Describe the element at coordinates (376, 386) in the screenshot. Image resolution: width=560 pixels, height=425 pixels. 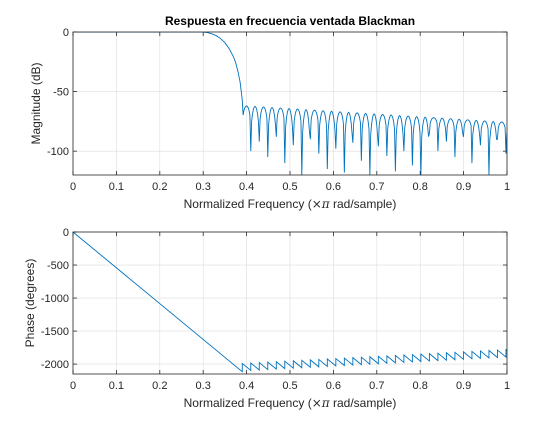
I see `phase-x-tick-label: 0.7` at that location.